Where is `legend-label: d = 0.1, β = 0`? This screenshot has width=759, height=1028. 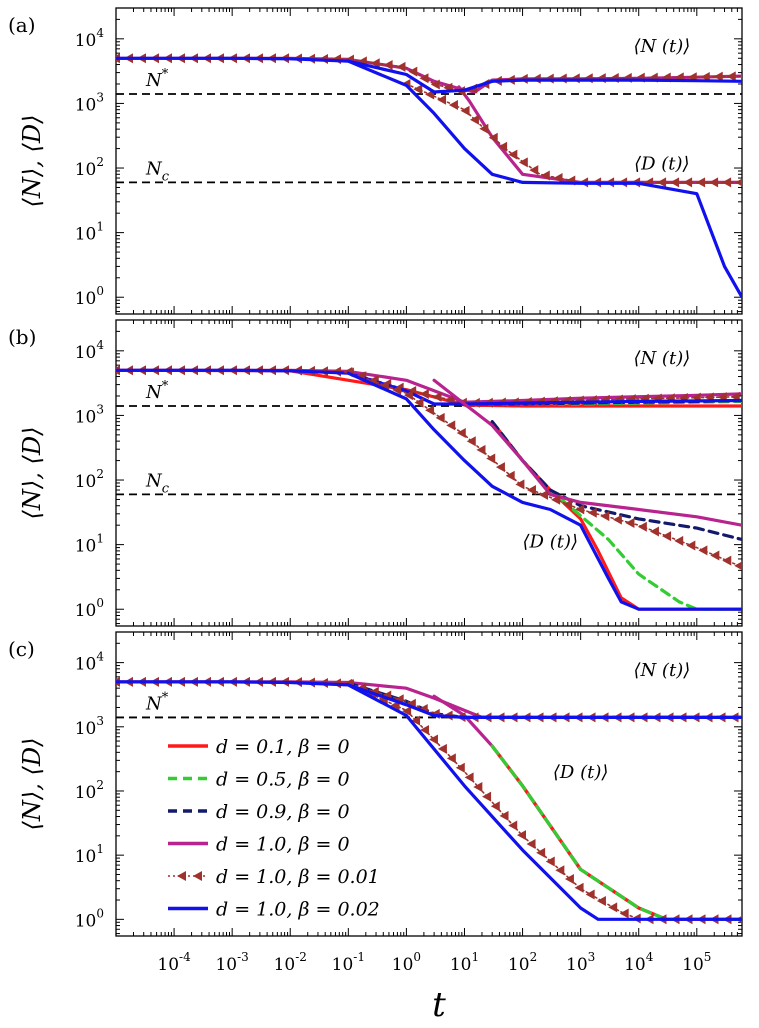 legend-label: d = 0.1, β = 0 is located at coordinates (283, 747).